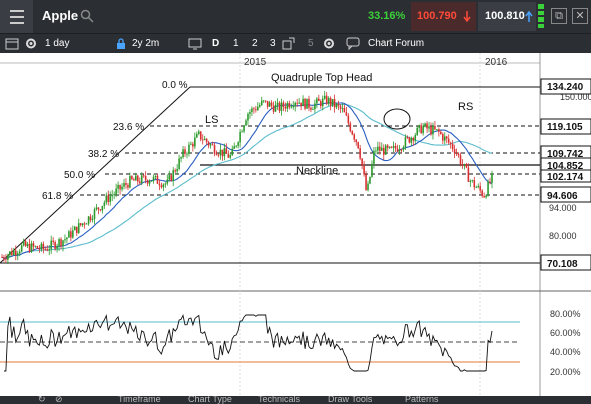 The width and height of the screenshot is (591, 404). Describe the element at coordinates (121, 43) in the screenshot. I see `lock-icon` at that location.